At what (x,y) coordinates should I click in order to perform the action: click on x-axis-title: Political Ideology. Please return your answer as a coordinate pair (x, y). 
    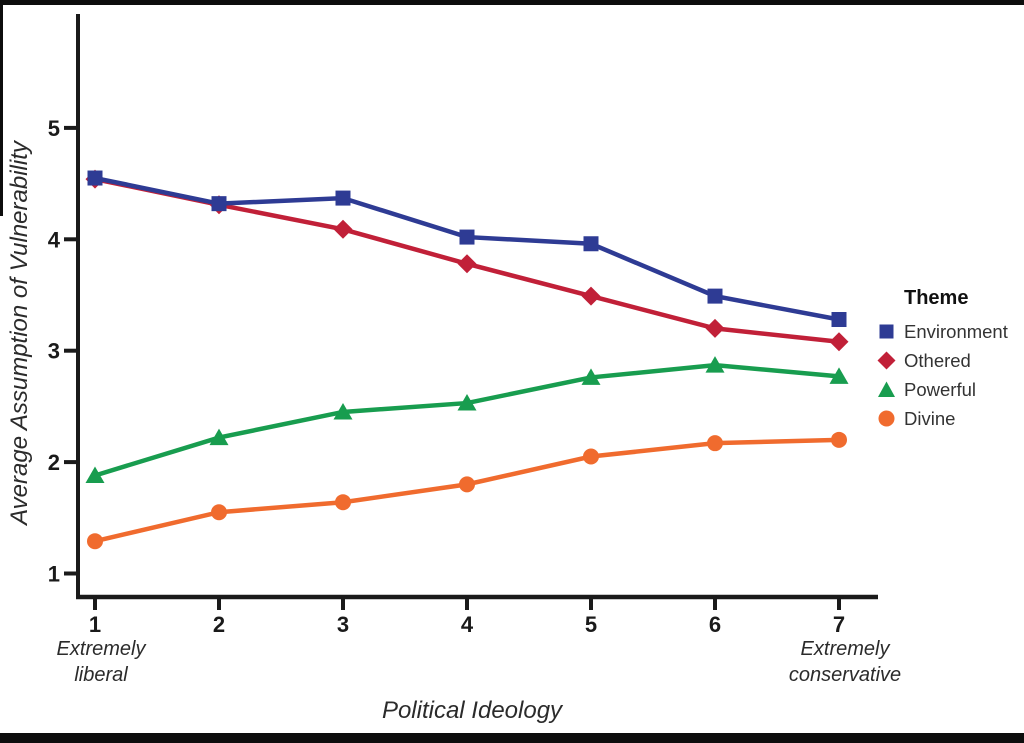
    Looking at the image, I should click on (472, 710).